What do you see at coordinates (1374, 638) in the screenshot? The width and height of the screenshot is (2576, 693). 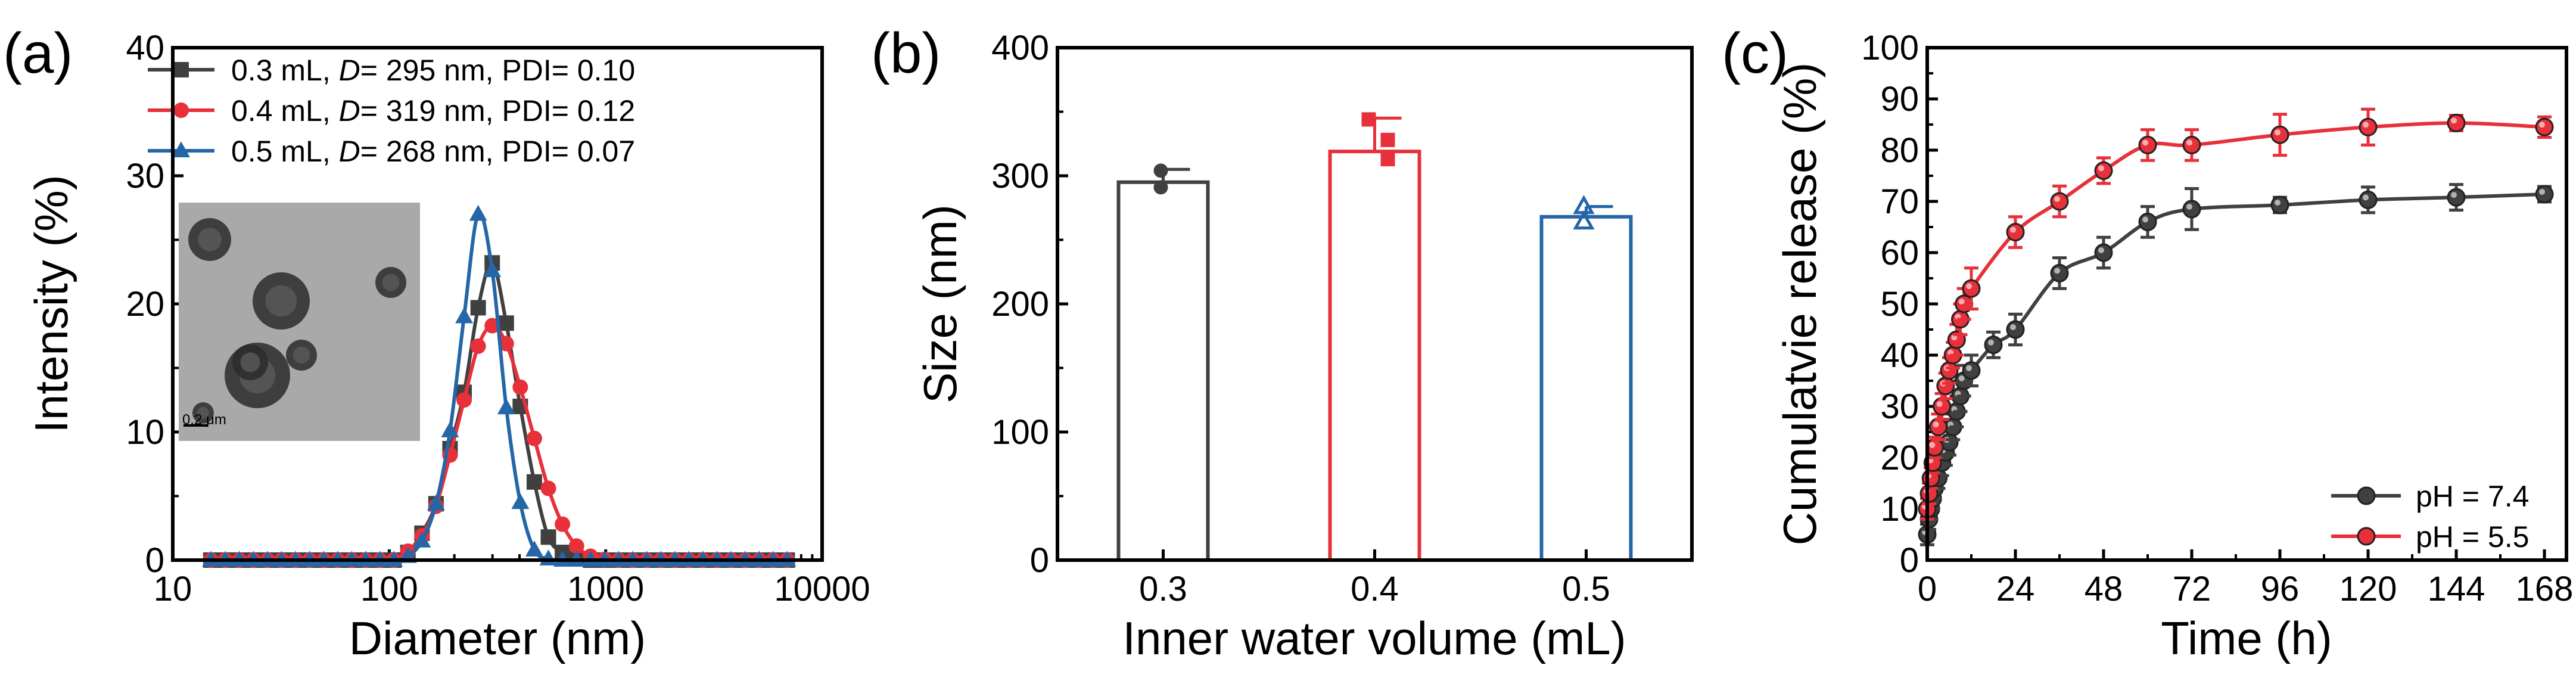 I see `panel-b-xlabel: Inner water volume (mL)` at bounding box center [1374, 638].